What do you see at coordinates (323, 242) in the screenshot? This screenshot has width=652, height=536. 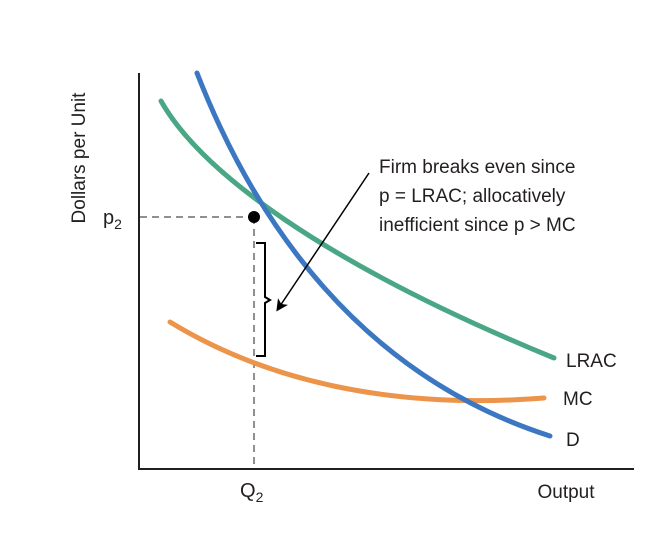 I see `annotation-arrow` at bounding box center [323, 242].